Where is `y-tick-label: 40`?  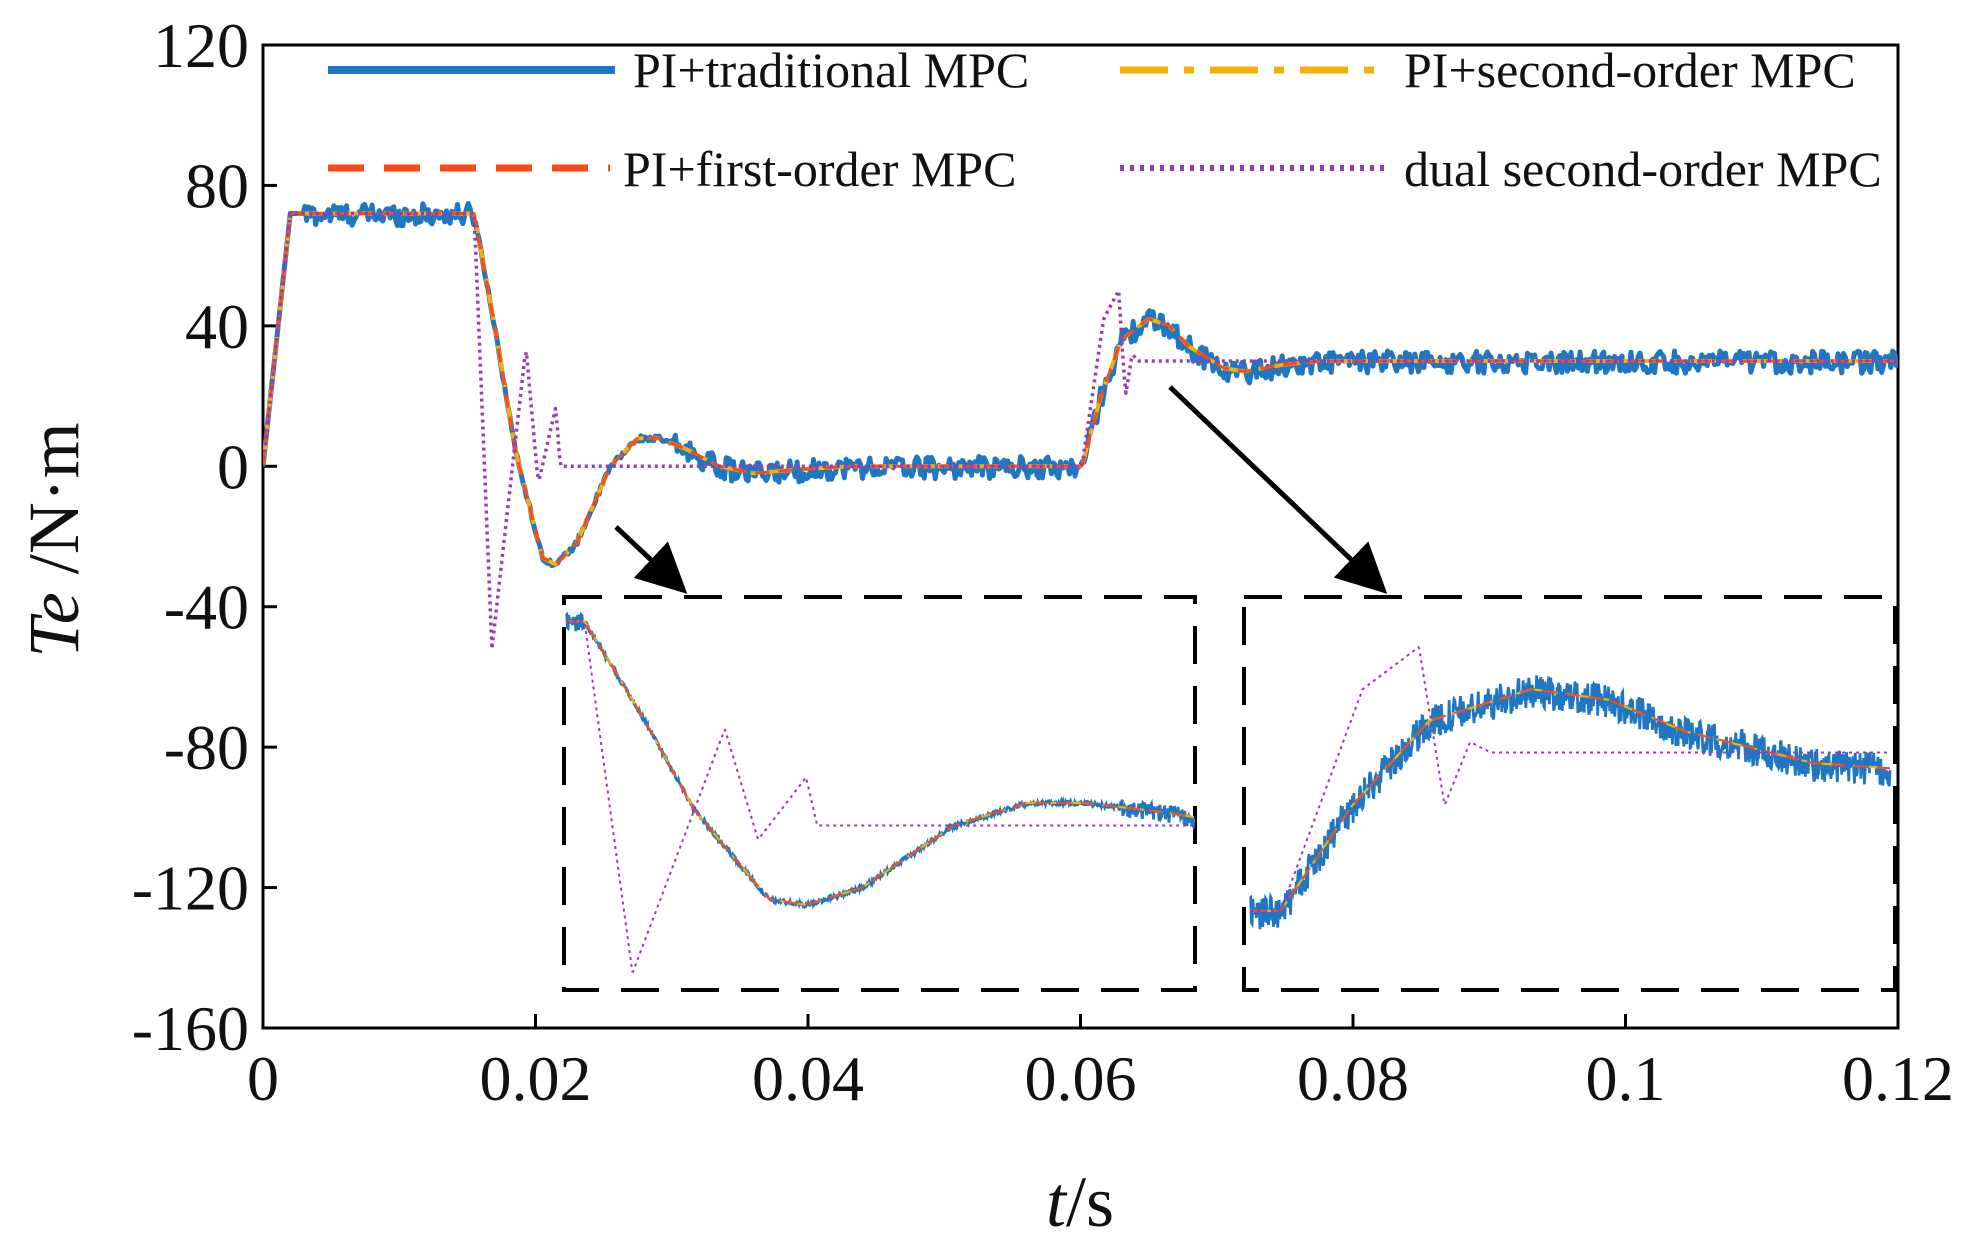
y-tick-label: 40 is located at coordinates (217, 326).